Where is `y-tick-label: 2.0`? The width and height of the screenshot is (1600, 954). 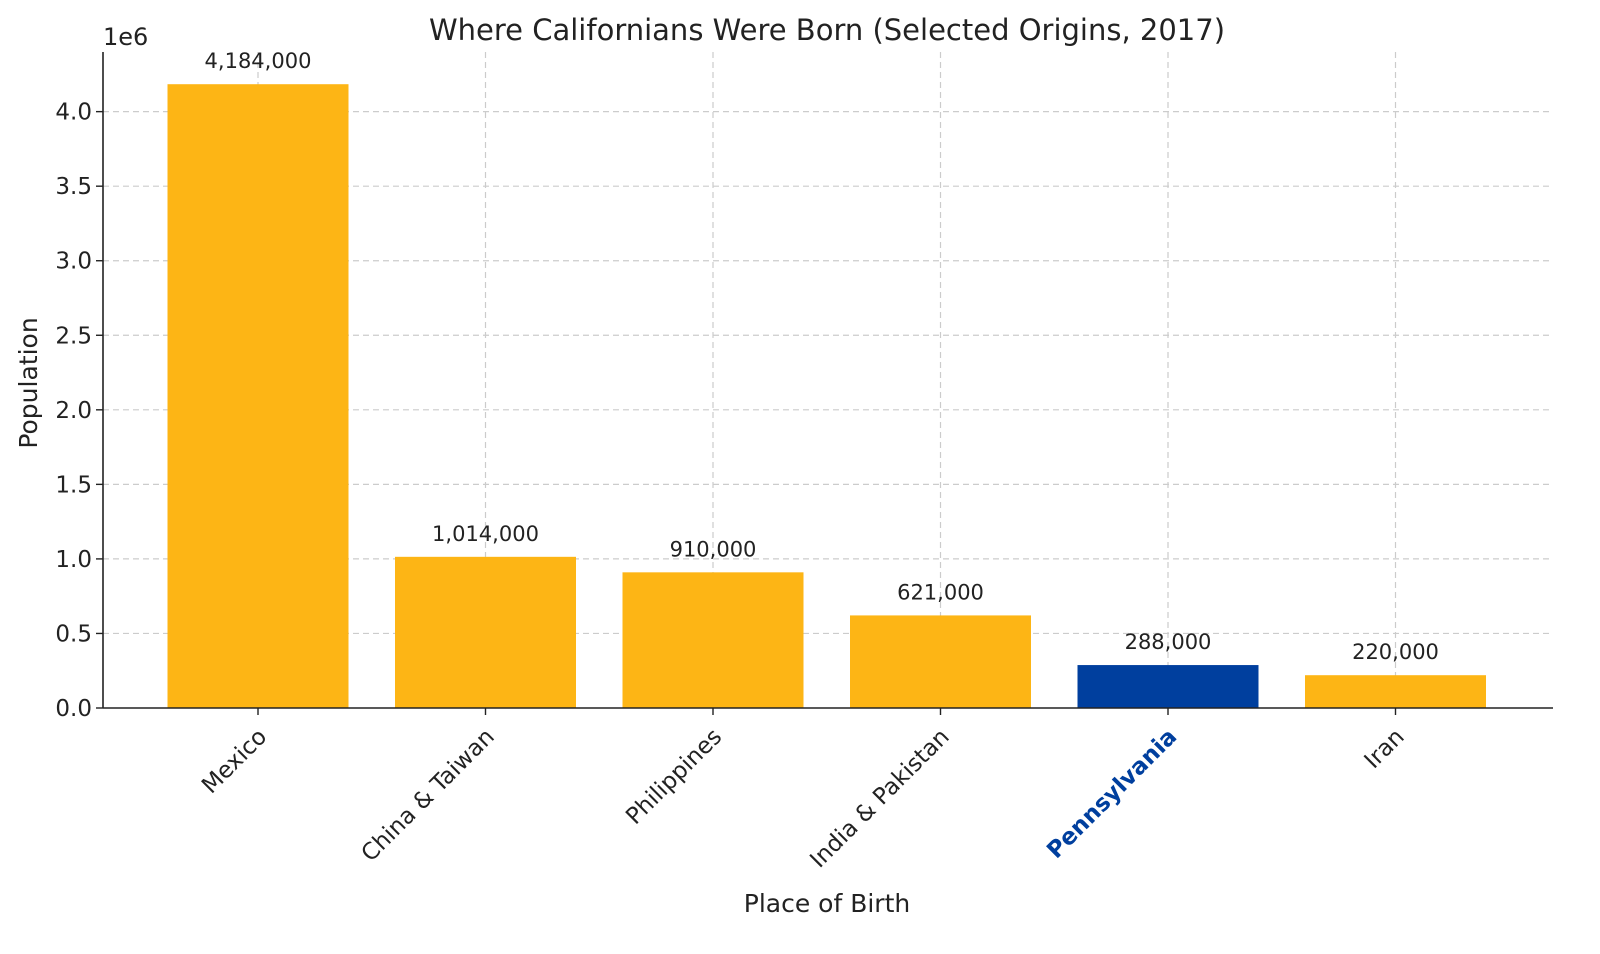 y-tick-label: 2.0 is located at coordinates (73, 411).